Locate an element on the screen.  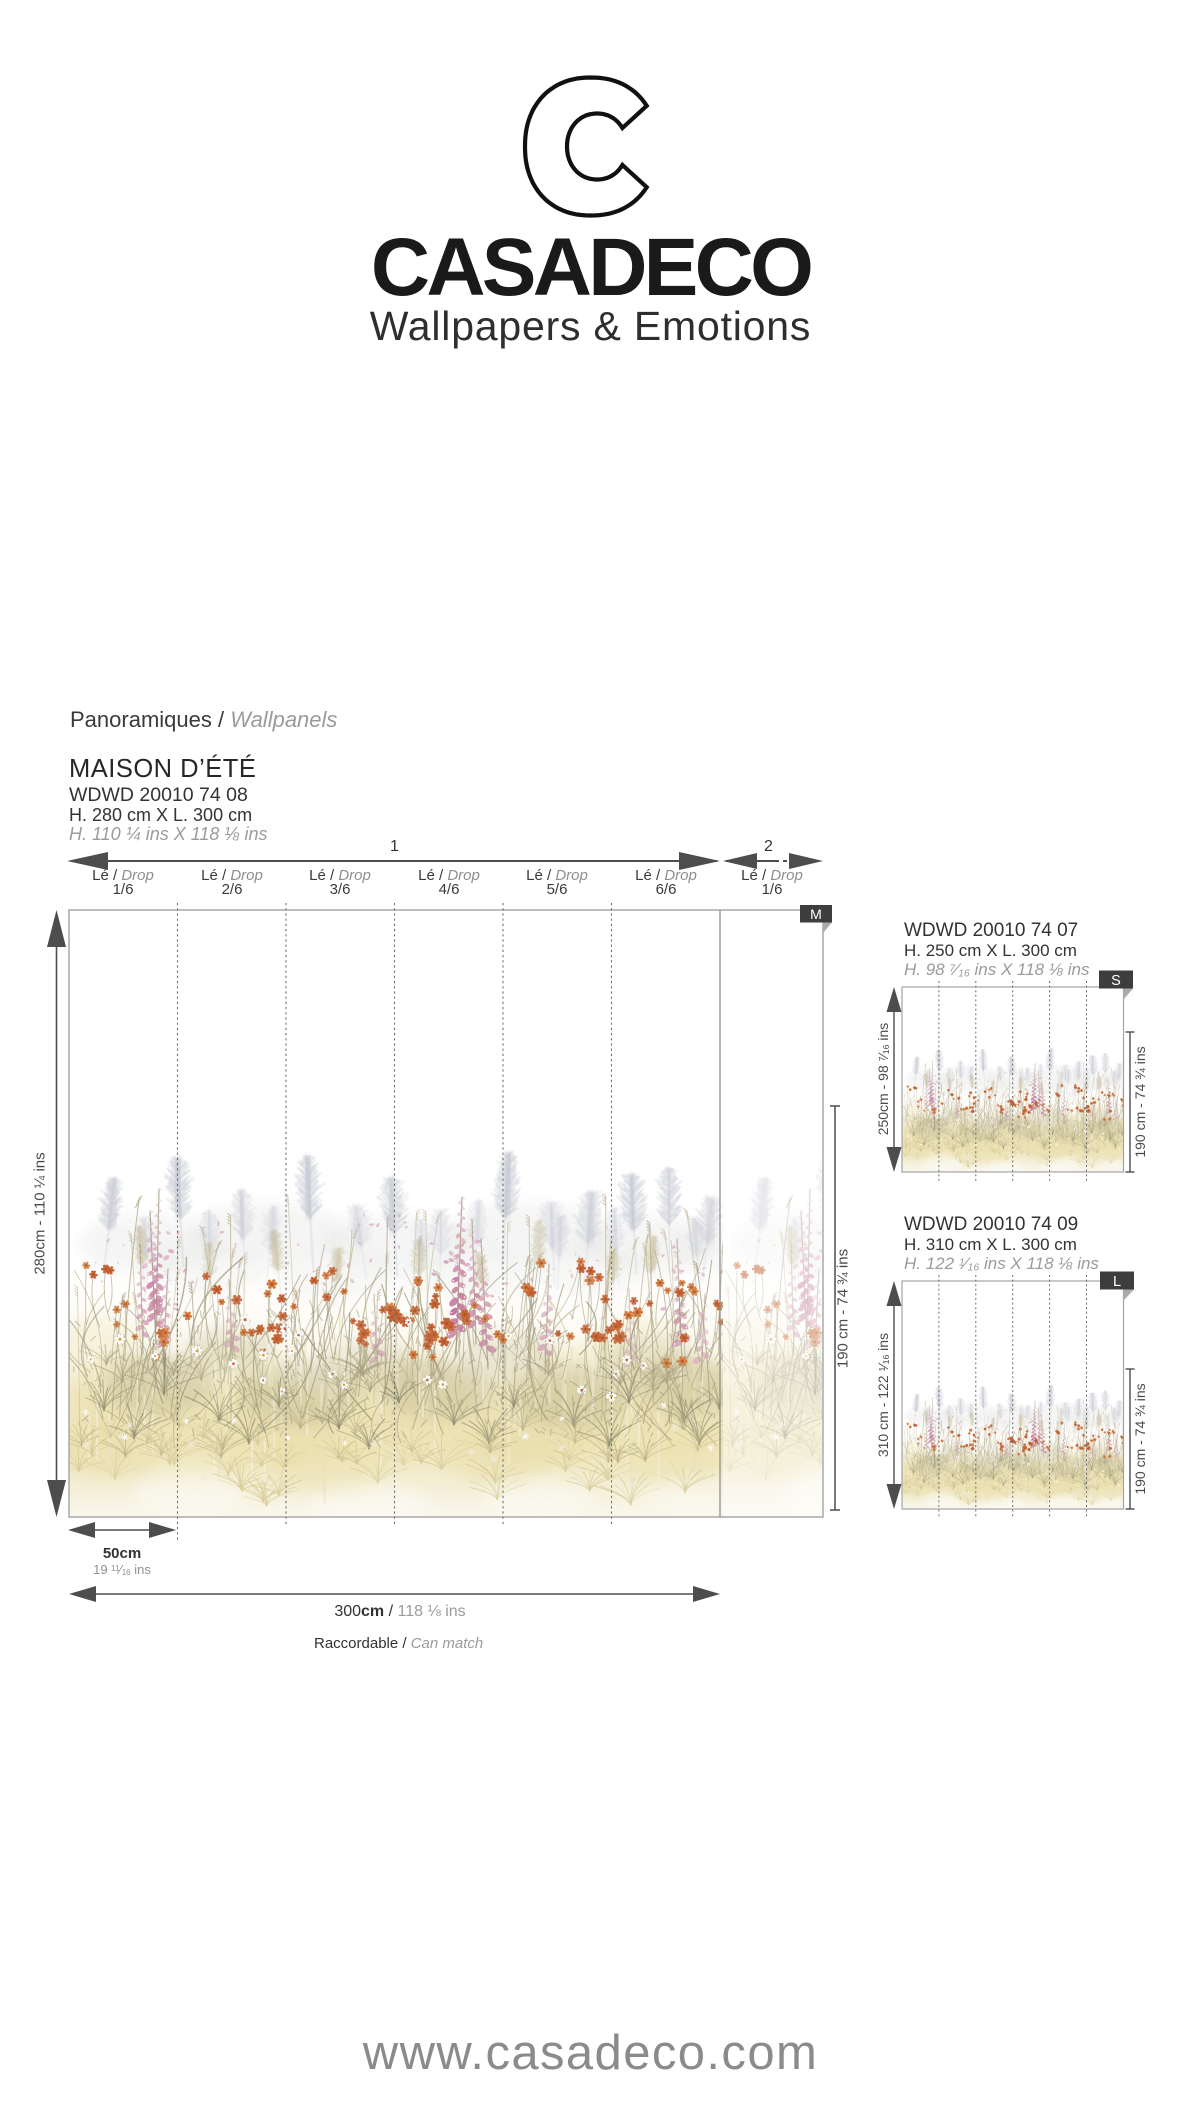
svg-text: S is located at coordinates (1116, 981).